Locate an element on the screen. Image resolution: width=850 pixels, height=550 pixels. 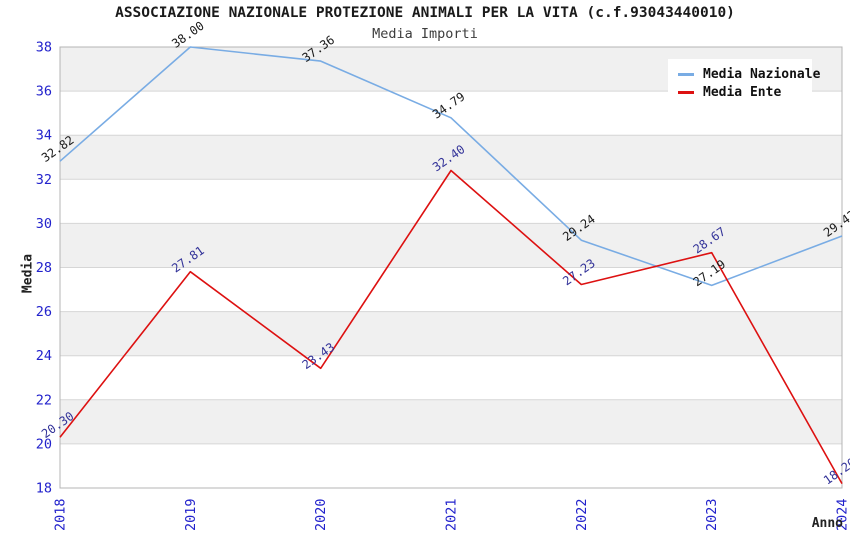
x-tick-label: 2020 is located at coordinates (321, 514).